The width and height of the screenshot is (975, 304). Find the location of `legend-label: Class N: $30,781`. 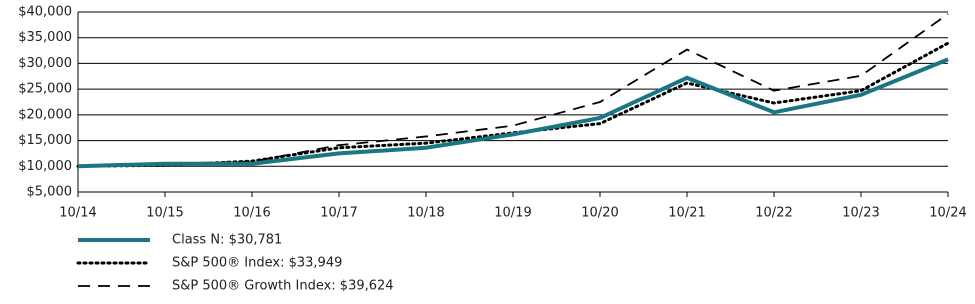

legend-label: Class N: $30,781 is located at coordinates (227, 240).